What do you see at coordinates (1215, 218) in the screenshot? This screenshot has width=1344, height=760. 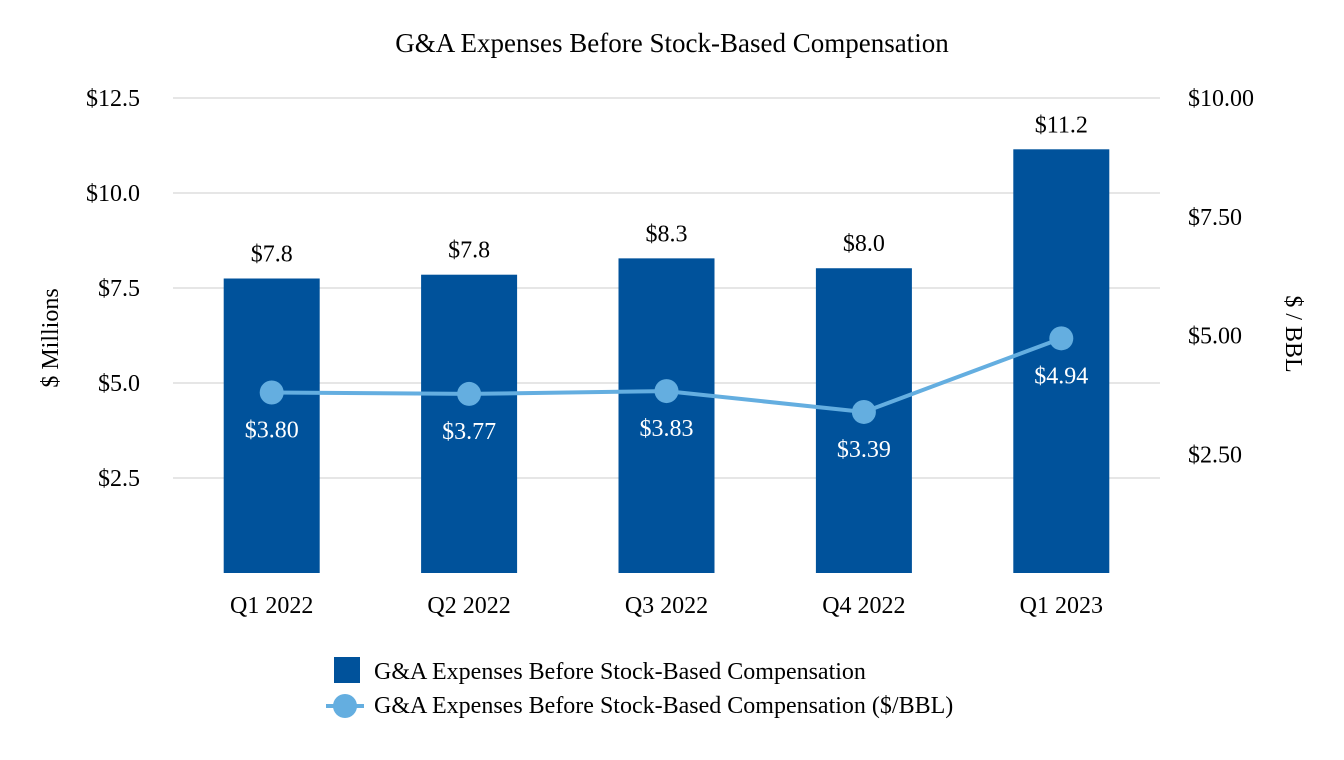 I see `right-axis-tick-label: $7.50` at bounding box center [1215, 218].